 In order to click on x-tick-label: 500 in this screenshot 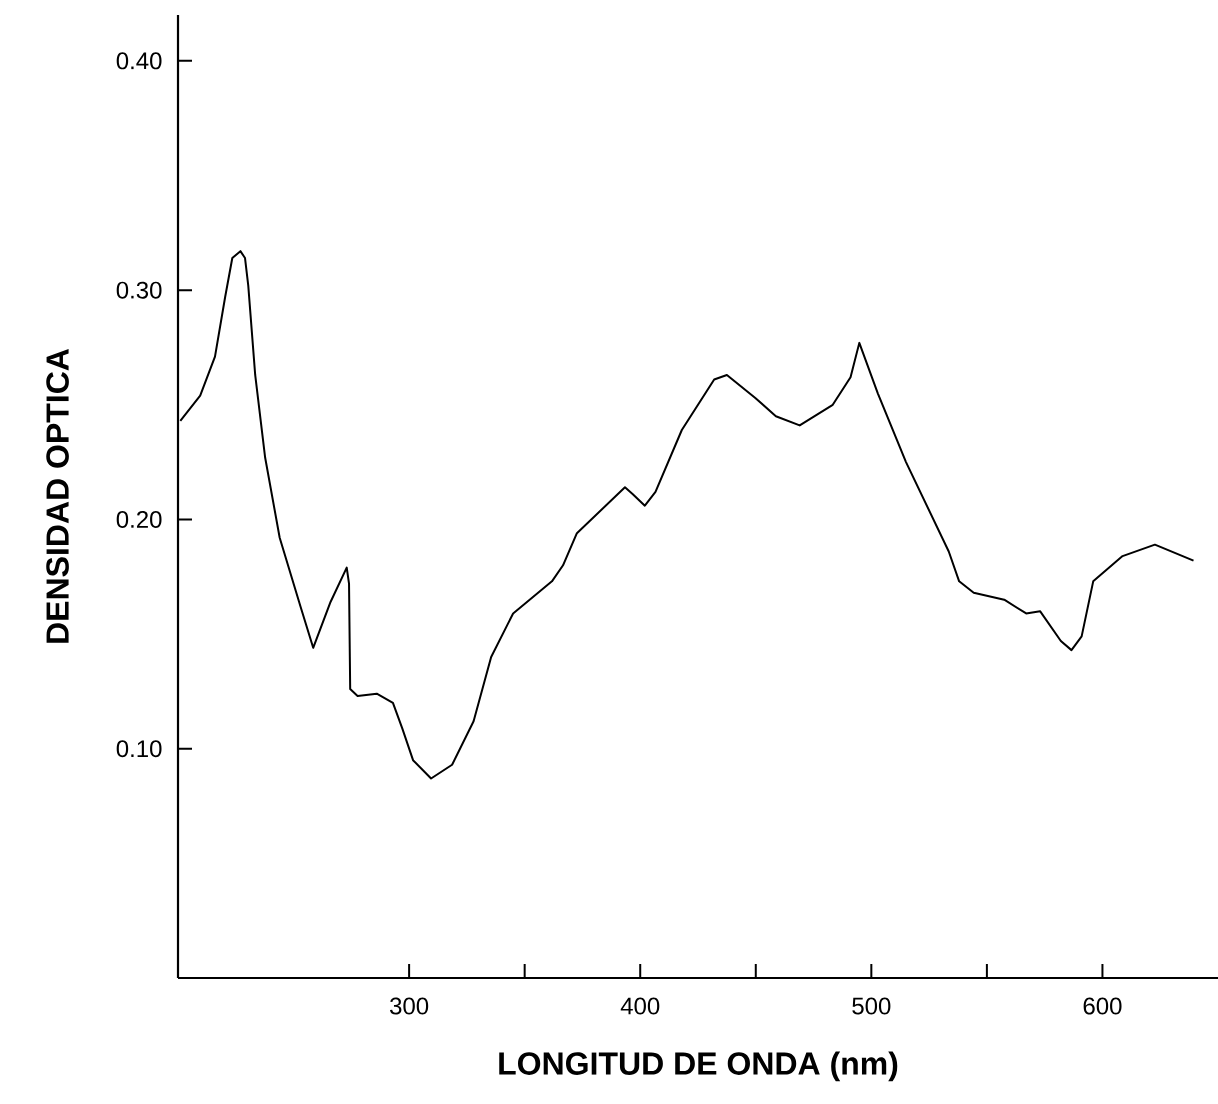, I will do `click(871, 1006)`.